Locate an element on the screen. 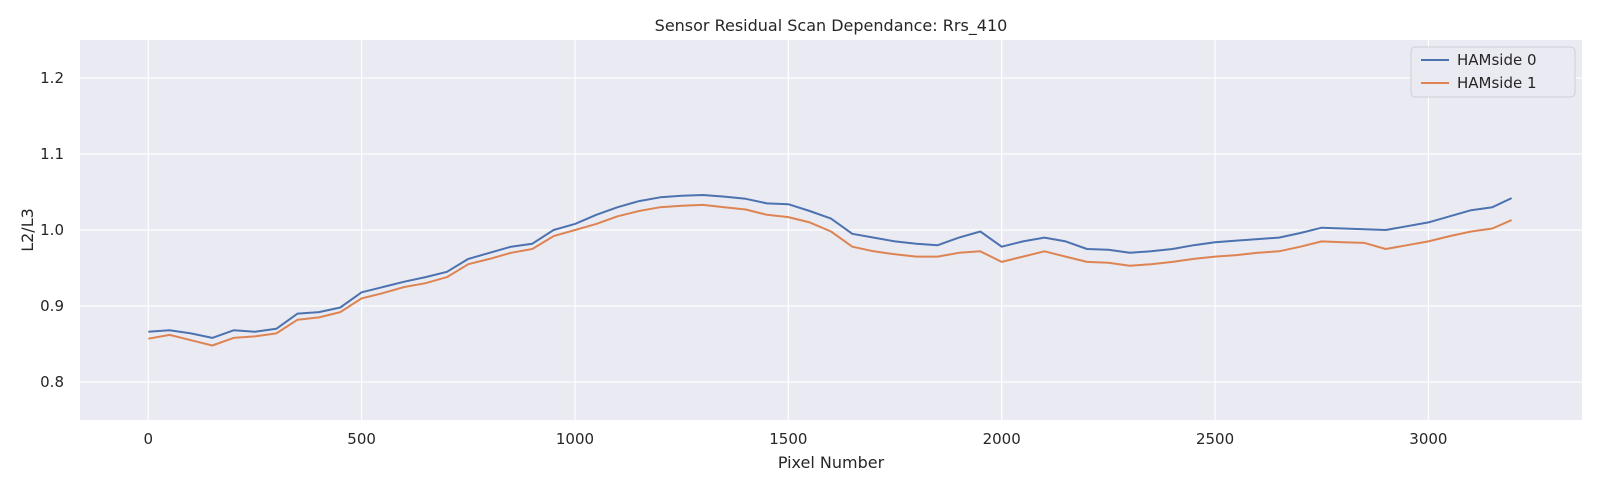 The width and height of the screenshot is (1600, 500). x-tick-label: 0 is located at coordinates (148, 439).